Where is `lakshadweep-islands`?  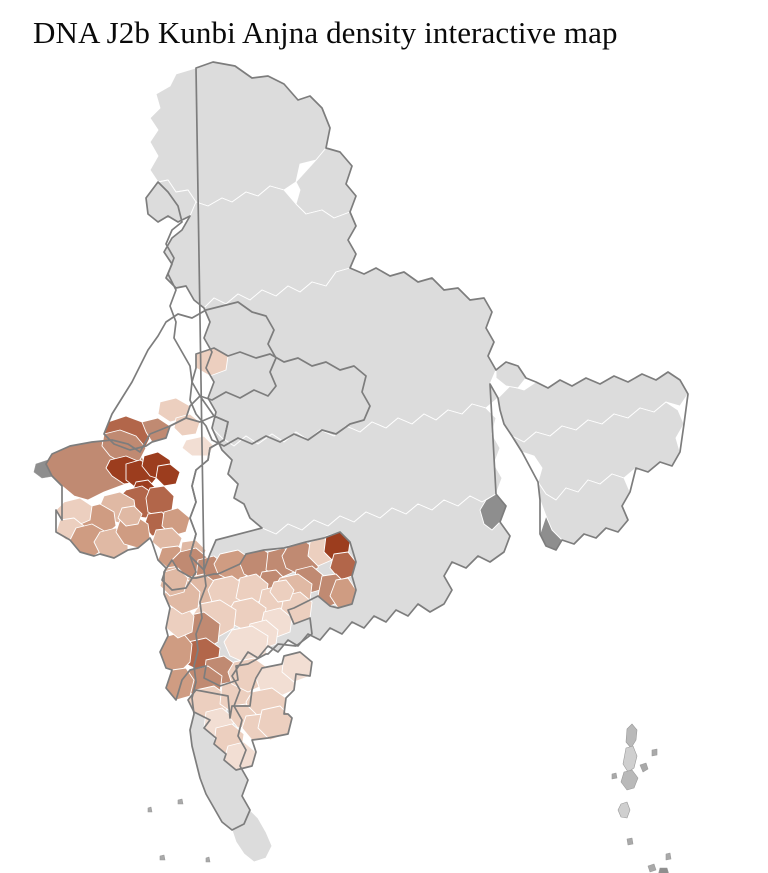 lakshadweep-islands is located at coordinates (179, 830).